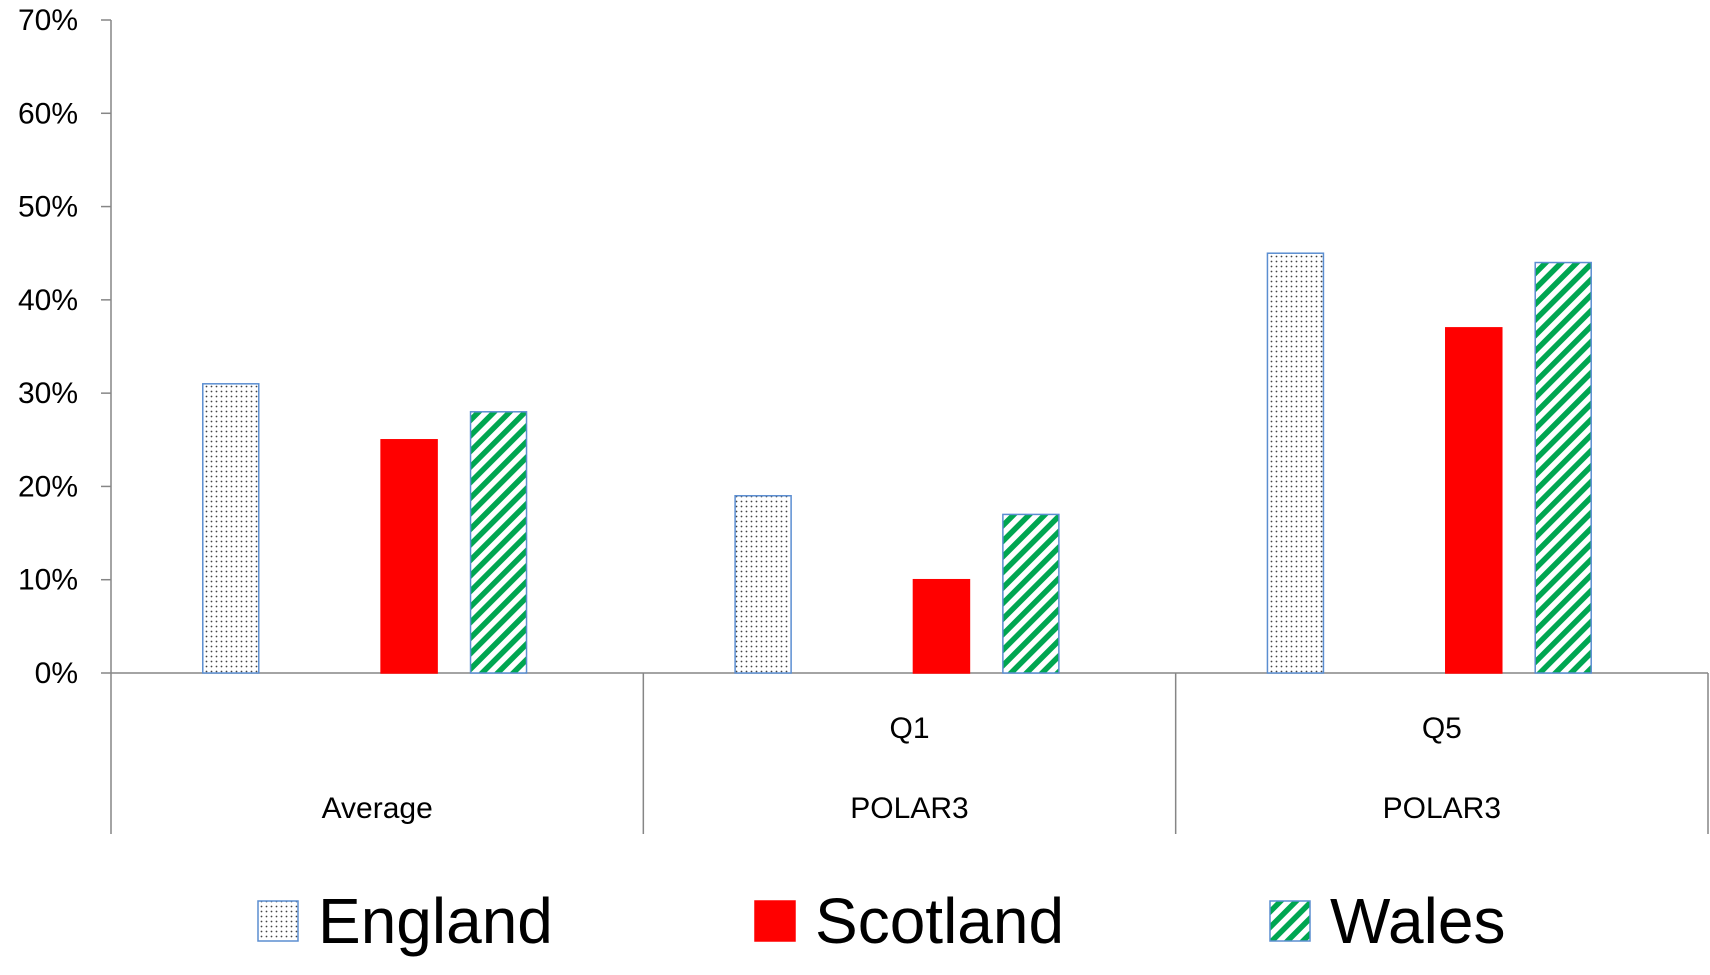 This screenshot has height=975, width=1710. What do you see at coordinates (64, 347) in the screenshot?
I see `y-axis-ticks: 0% 10% 20% 30% 40% 50% 60% 70%` at bounding box center [64, 347].